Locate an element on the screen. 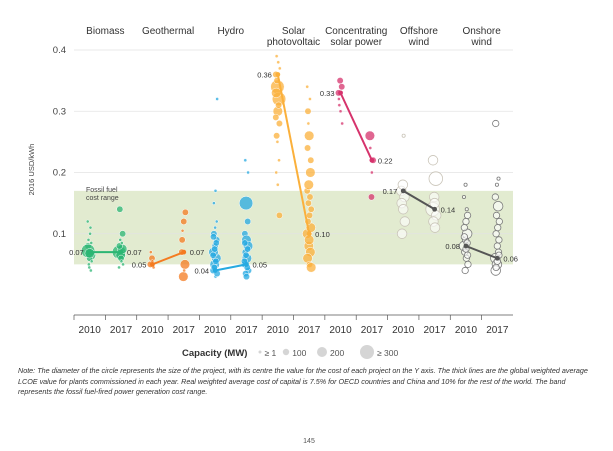  average-label: 0.14 is located at coordinates (448, 209).